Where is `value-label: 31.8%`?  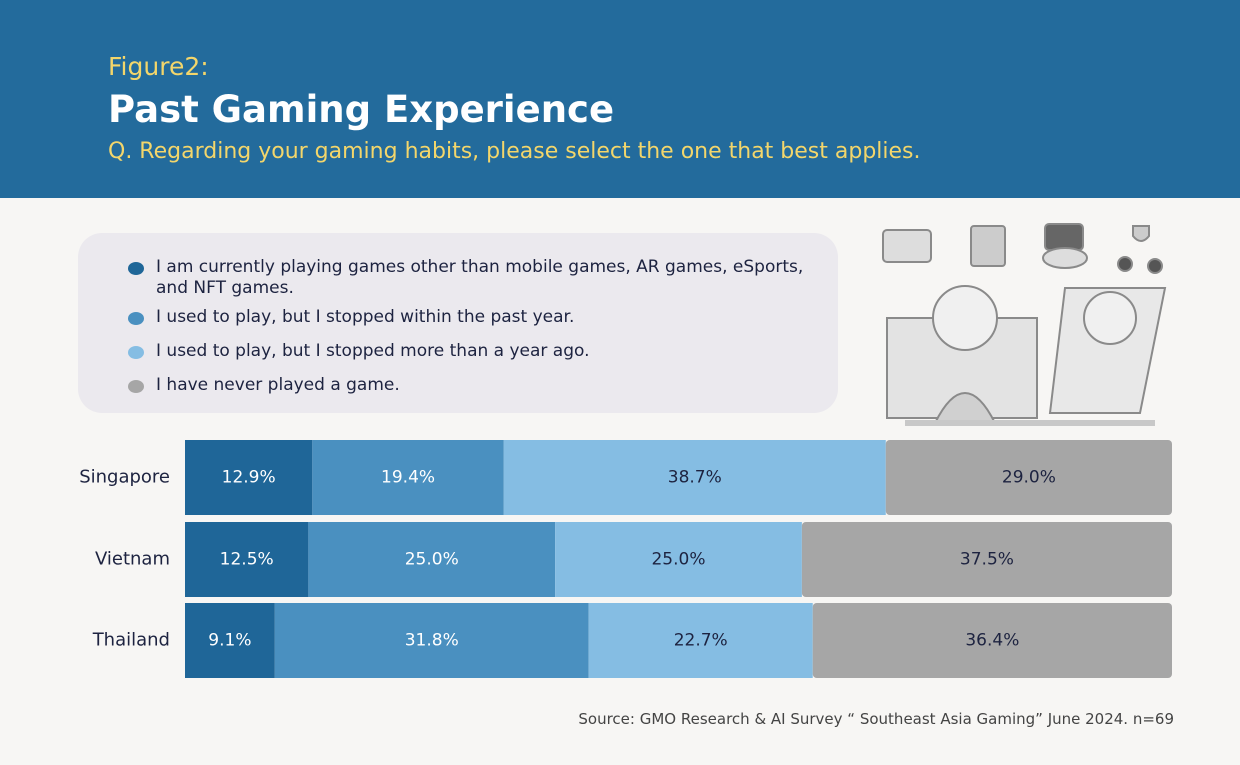
value-label: 31.8% is located at coordinates (432, 641).